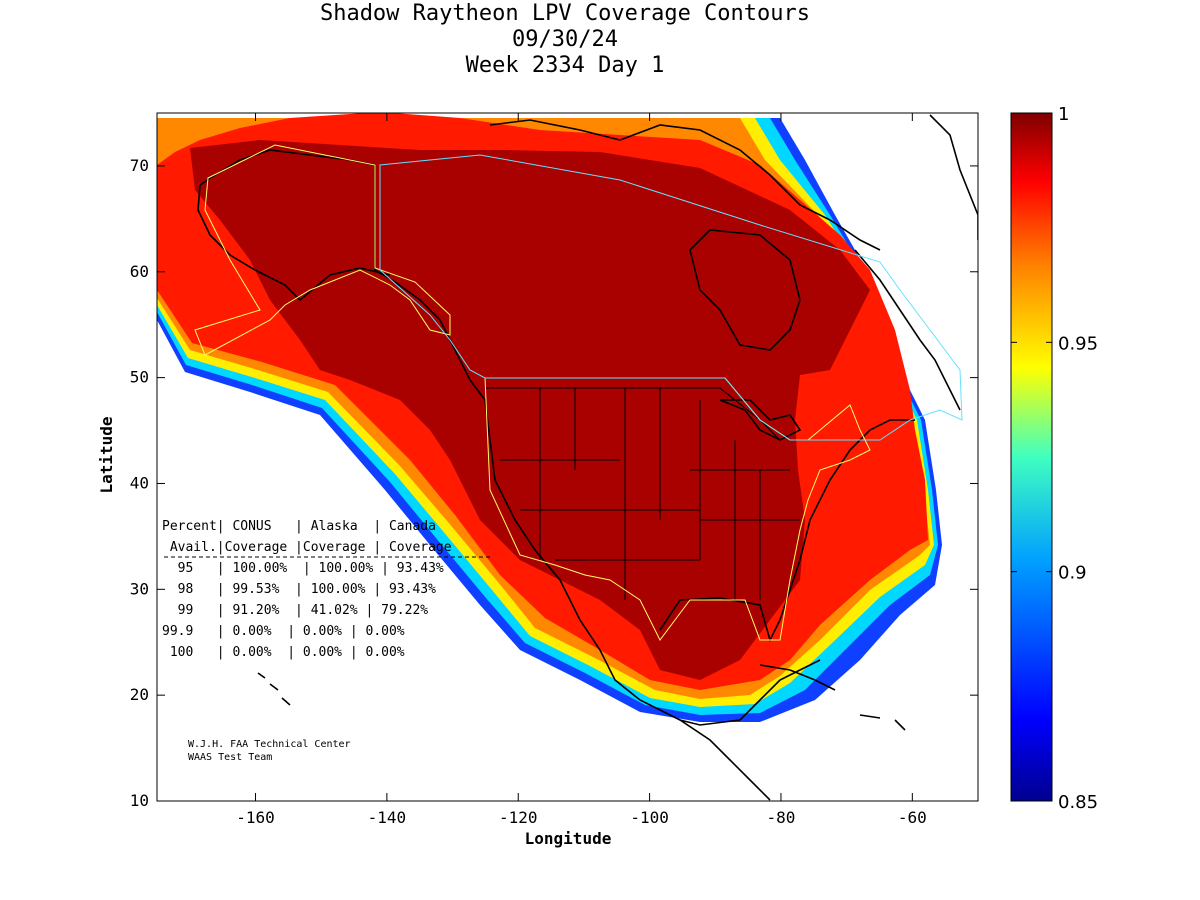 This screenshot has height=900, width=1200. I want to click on caribbean, so click(832, 697).